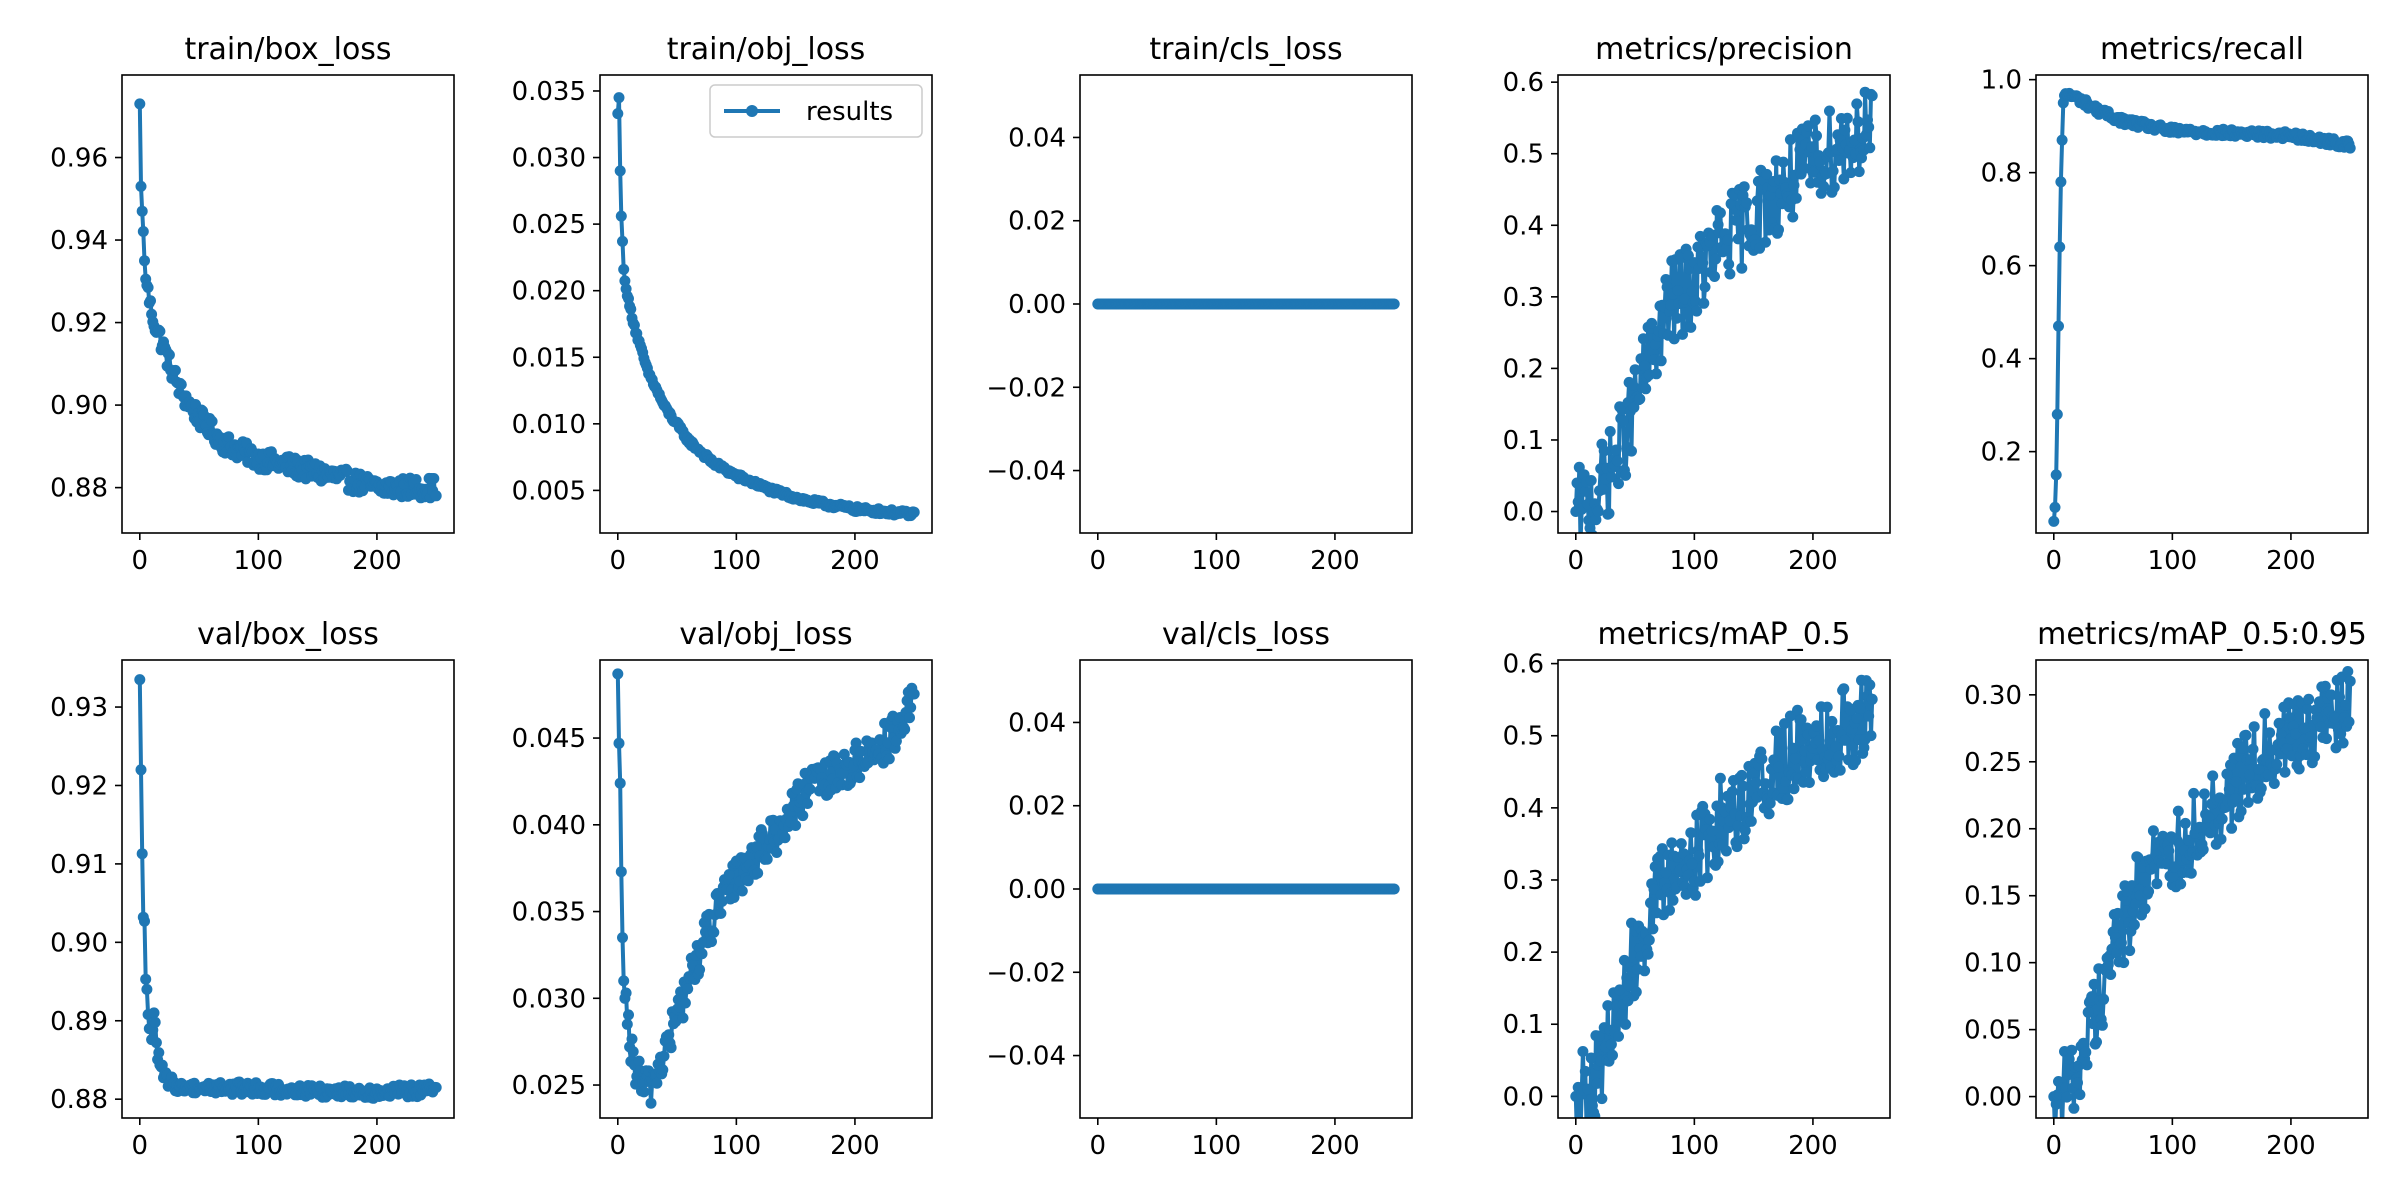  Describe the element at coordinates (1037, 890) in the screenshot. I see `y-tick-label: 0.00` at that location.